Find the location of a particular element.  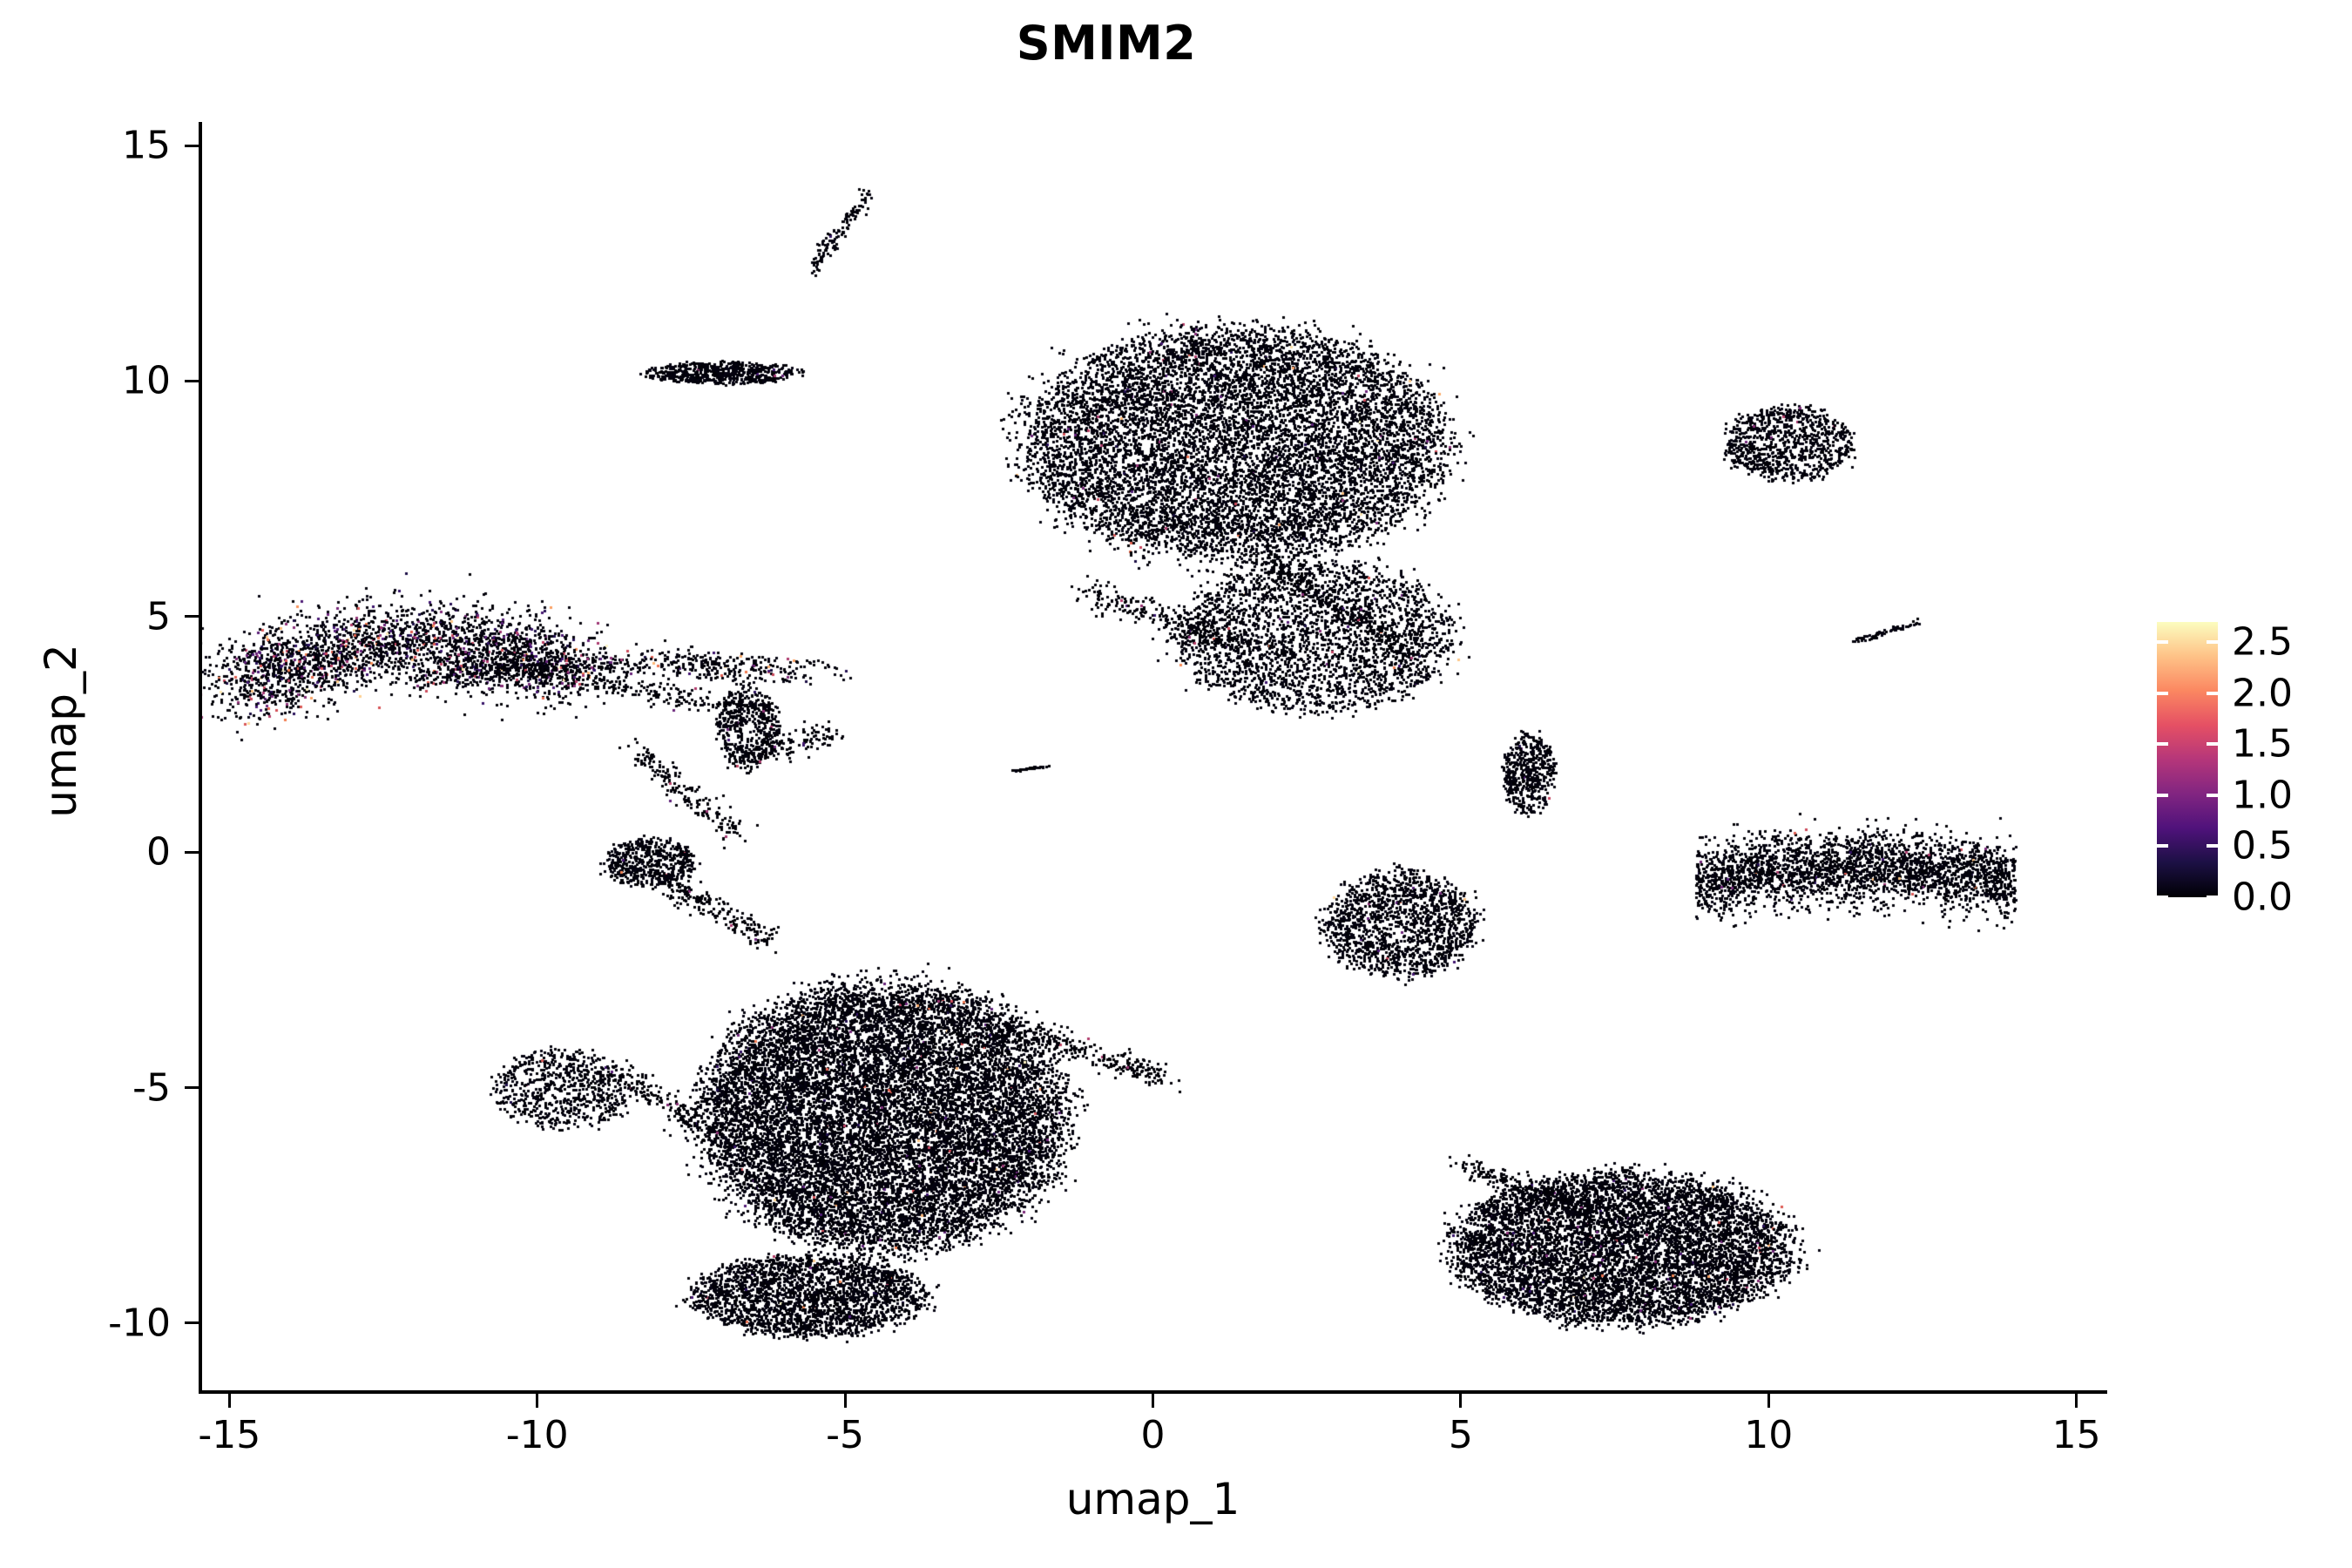

x-tick-label: -10 is located at coordinates (537, 1435).